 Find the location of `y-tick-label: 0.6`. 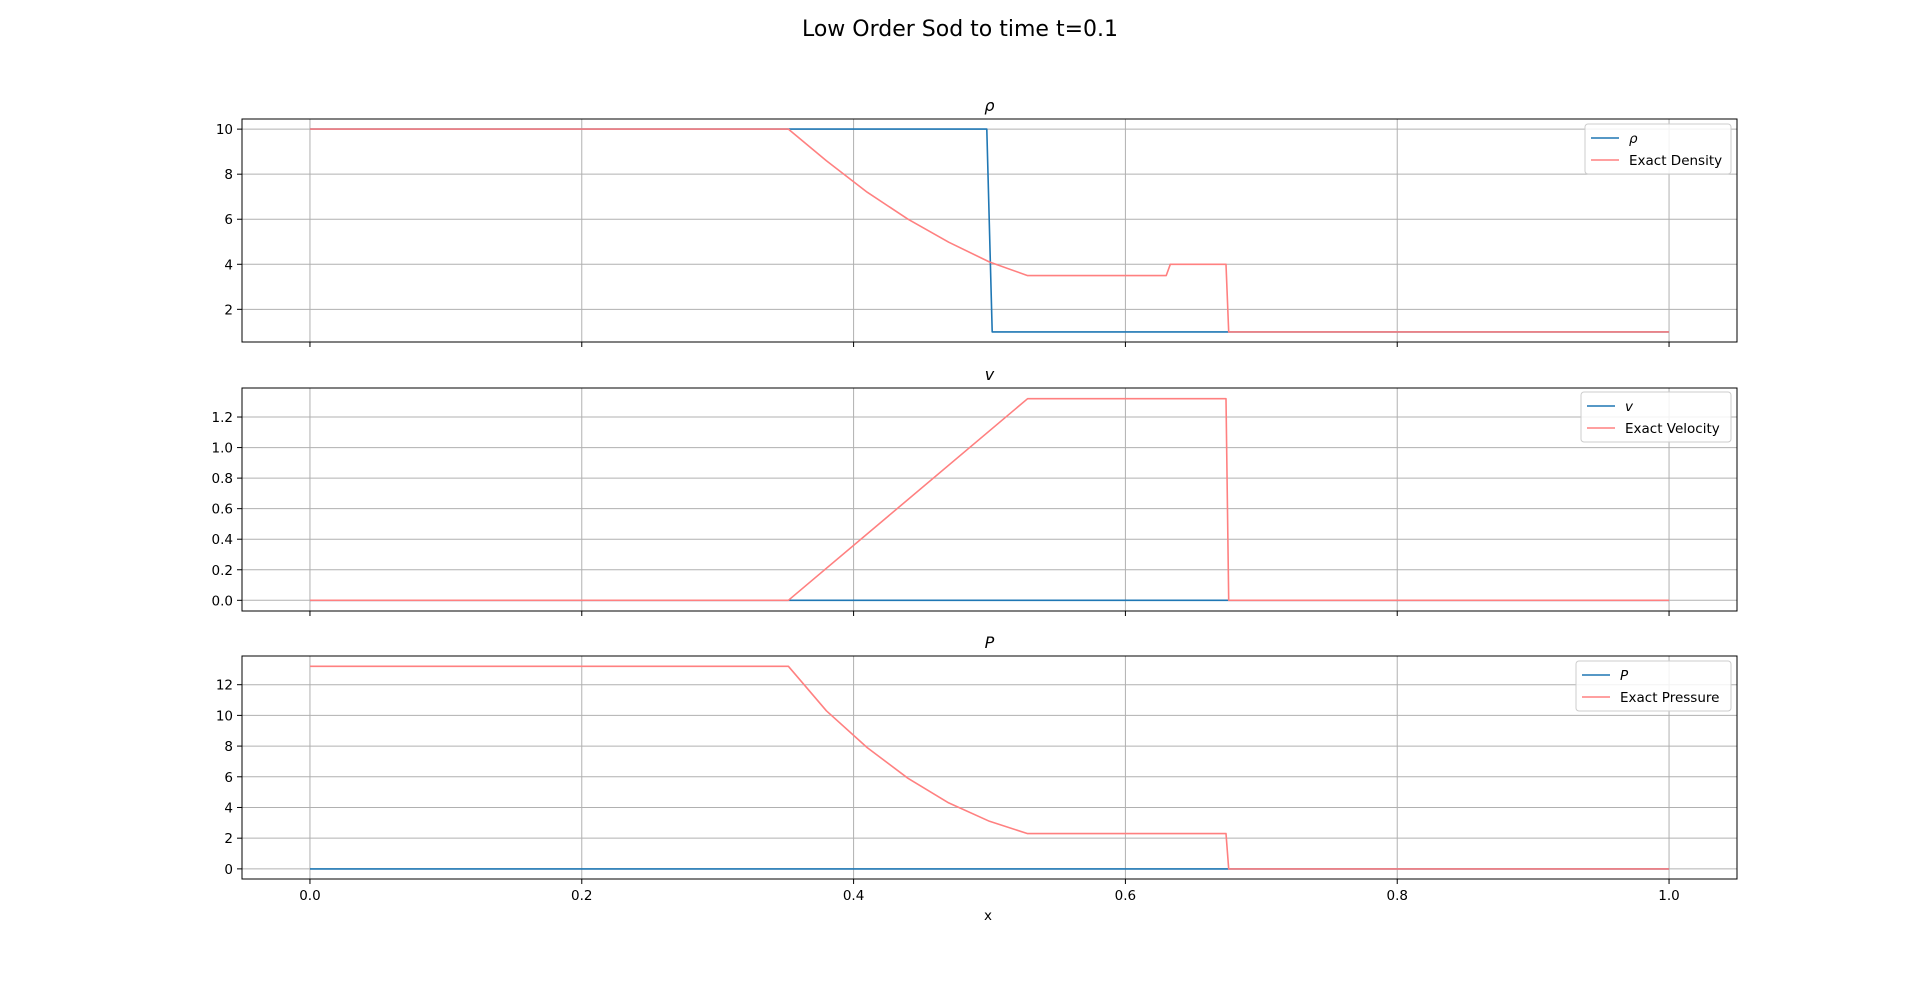

y-tick-label: 0.6 is located at coordinates (222, 510).